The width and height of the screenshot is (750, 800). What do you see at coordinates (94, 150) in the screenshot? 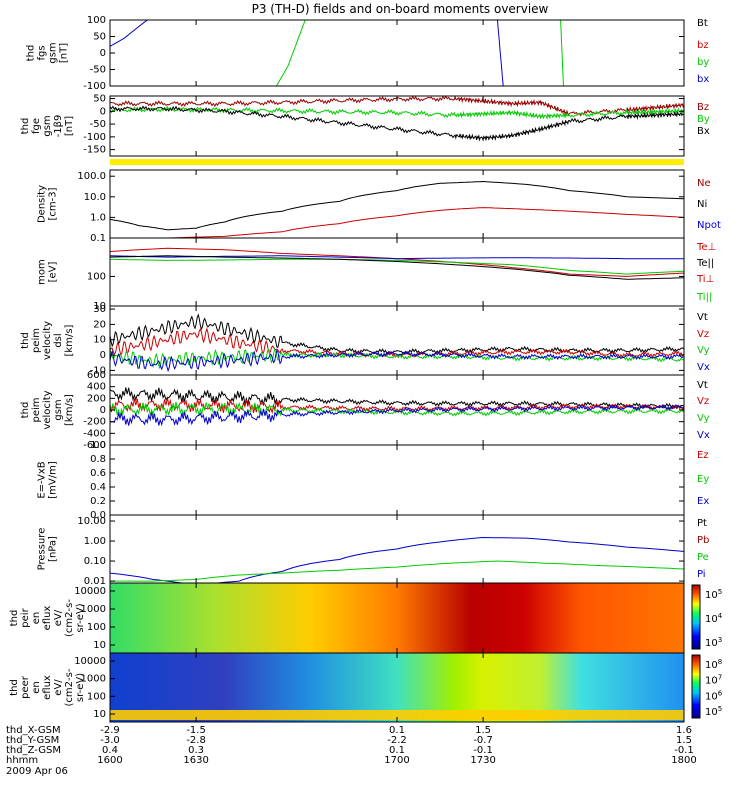
I see `ytick-label: -150` at bounding box center [94, 150].